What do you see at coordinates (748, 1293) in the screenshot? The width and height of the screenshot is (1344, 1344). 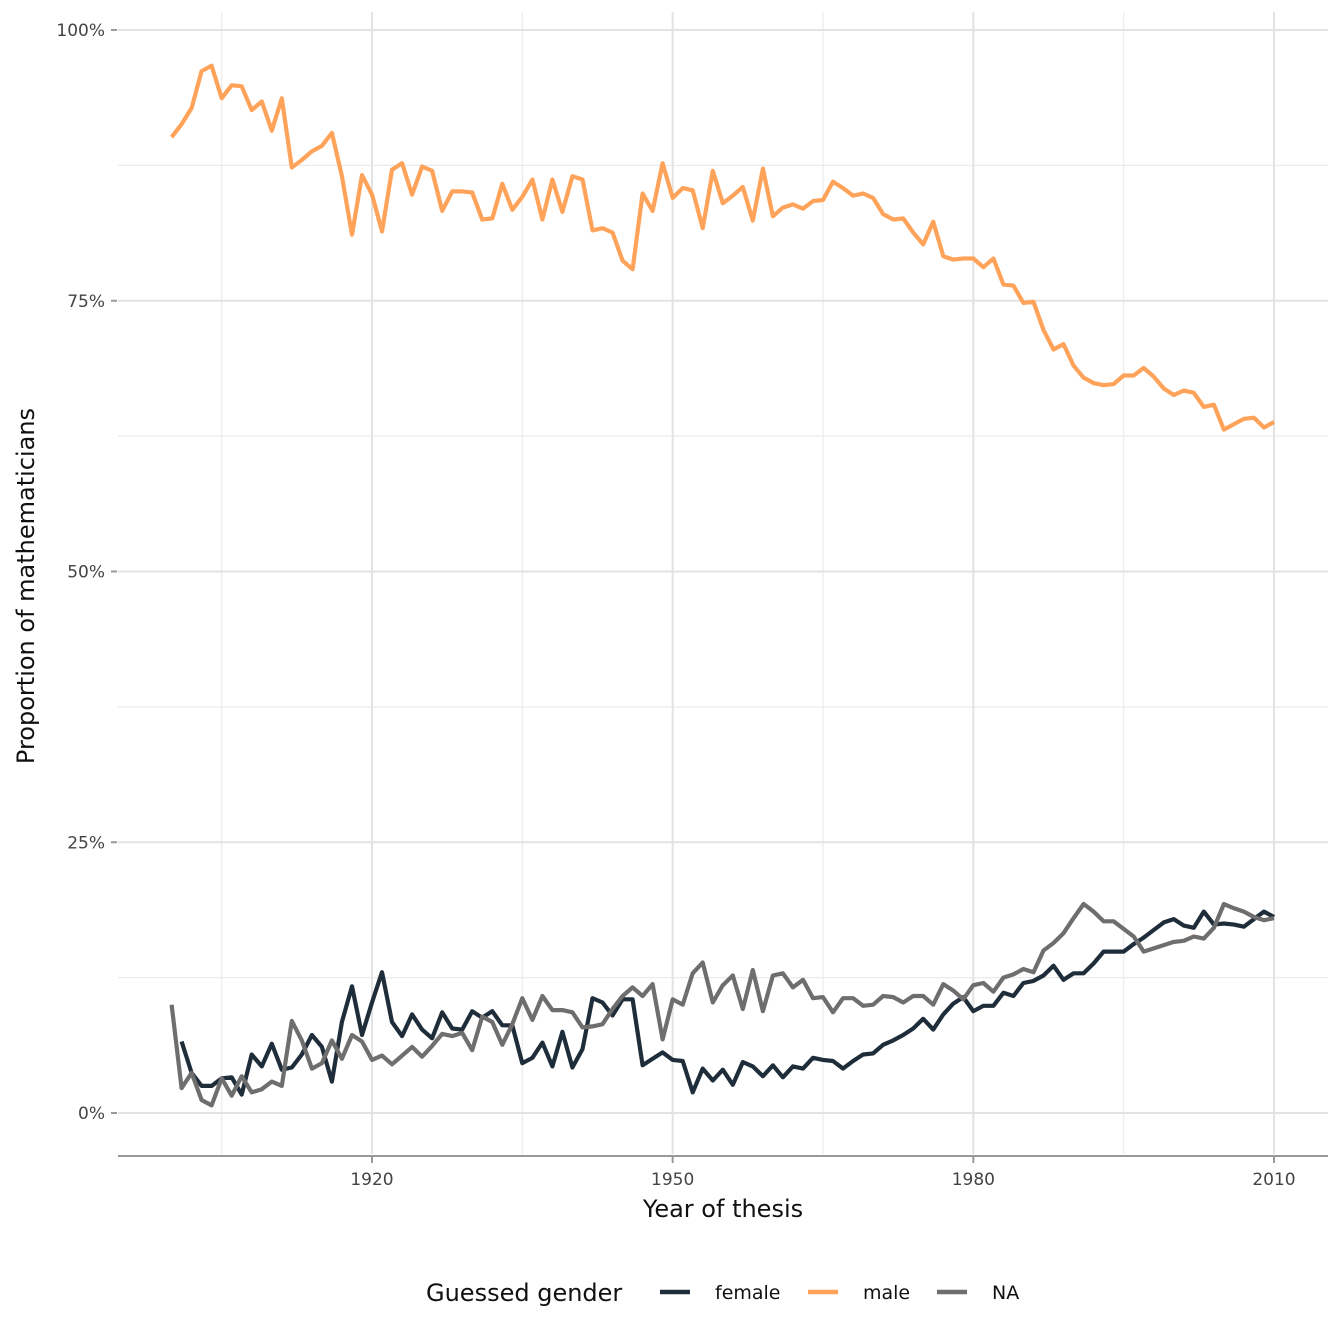 I see `legend-label: female` at bounding box center [748, 1293].